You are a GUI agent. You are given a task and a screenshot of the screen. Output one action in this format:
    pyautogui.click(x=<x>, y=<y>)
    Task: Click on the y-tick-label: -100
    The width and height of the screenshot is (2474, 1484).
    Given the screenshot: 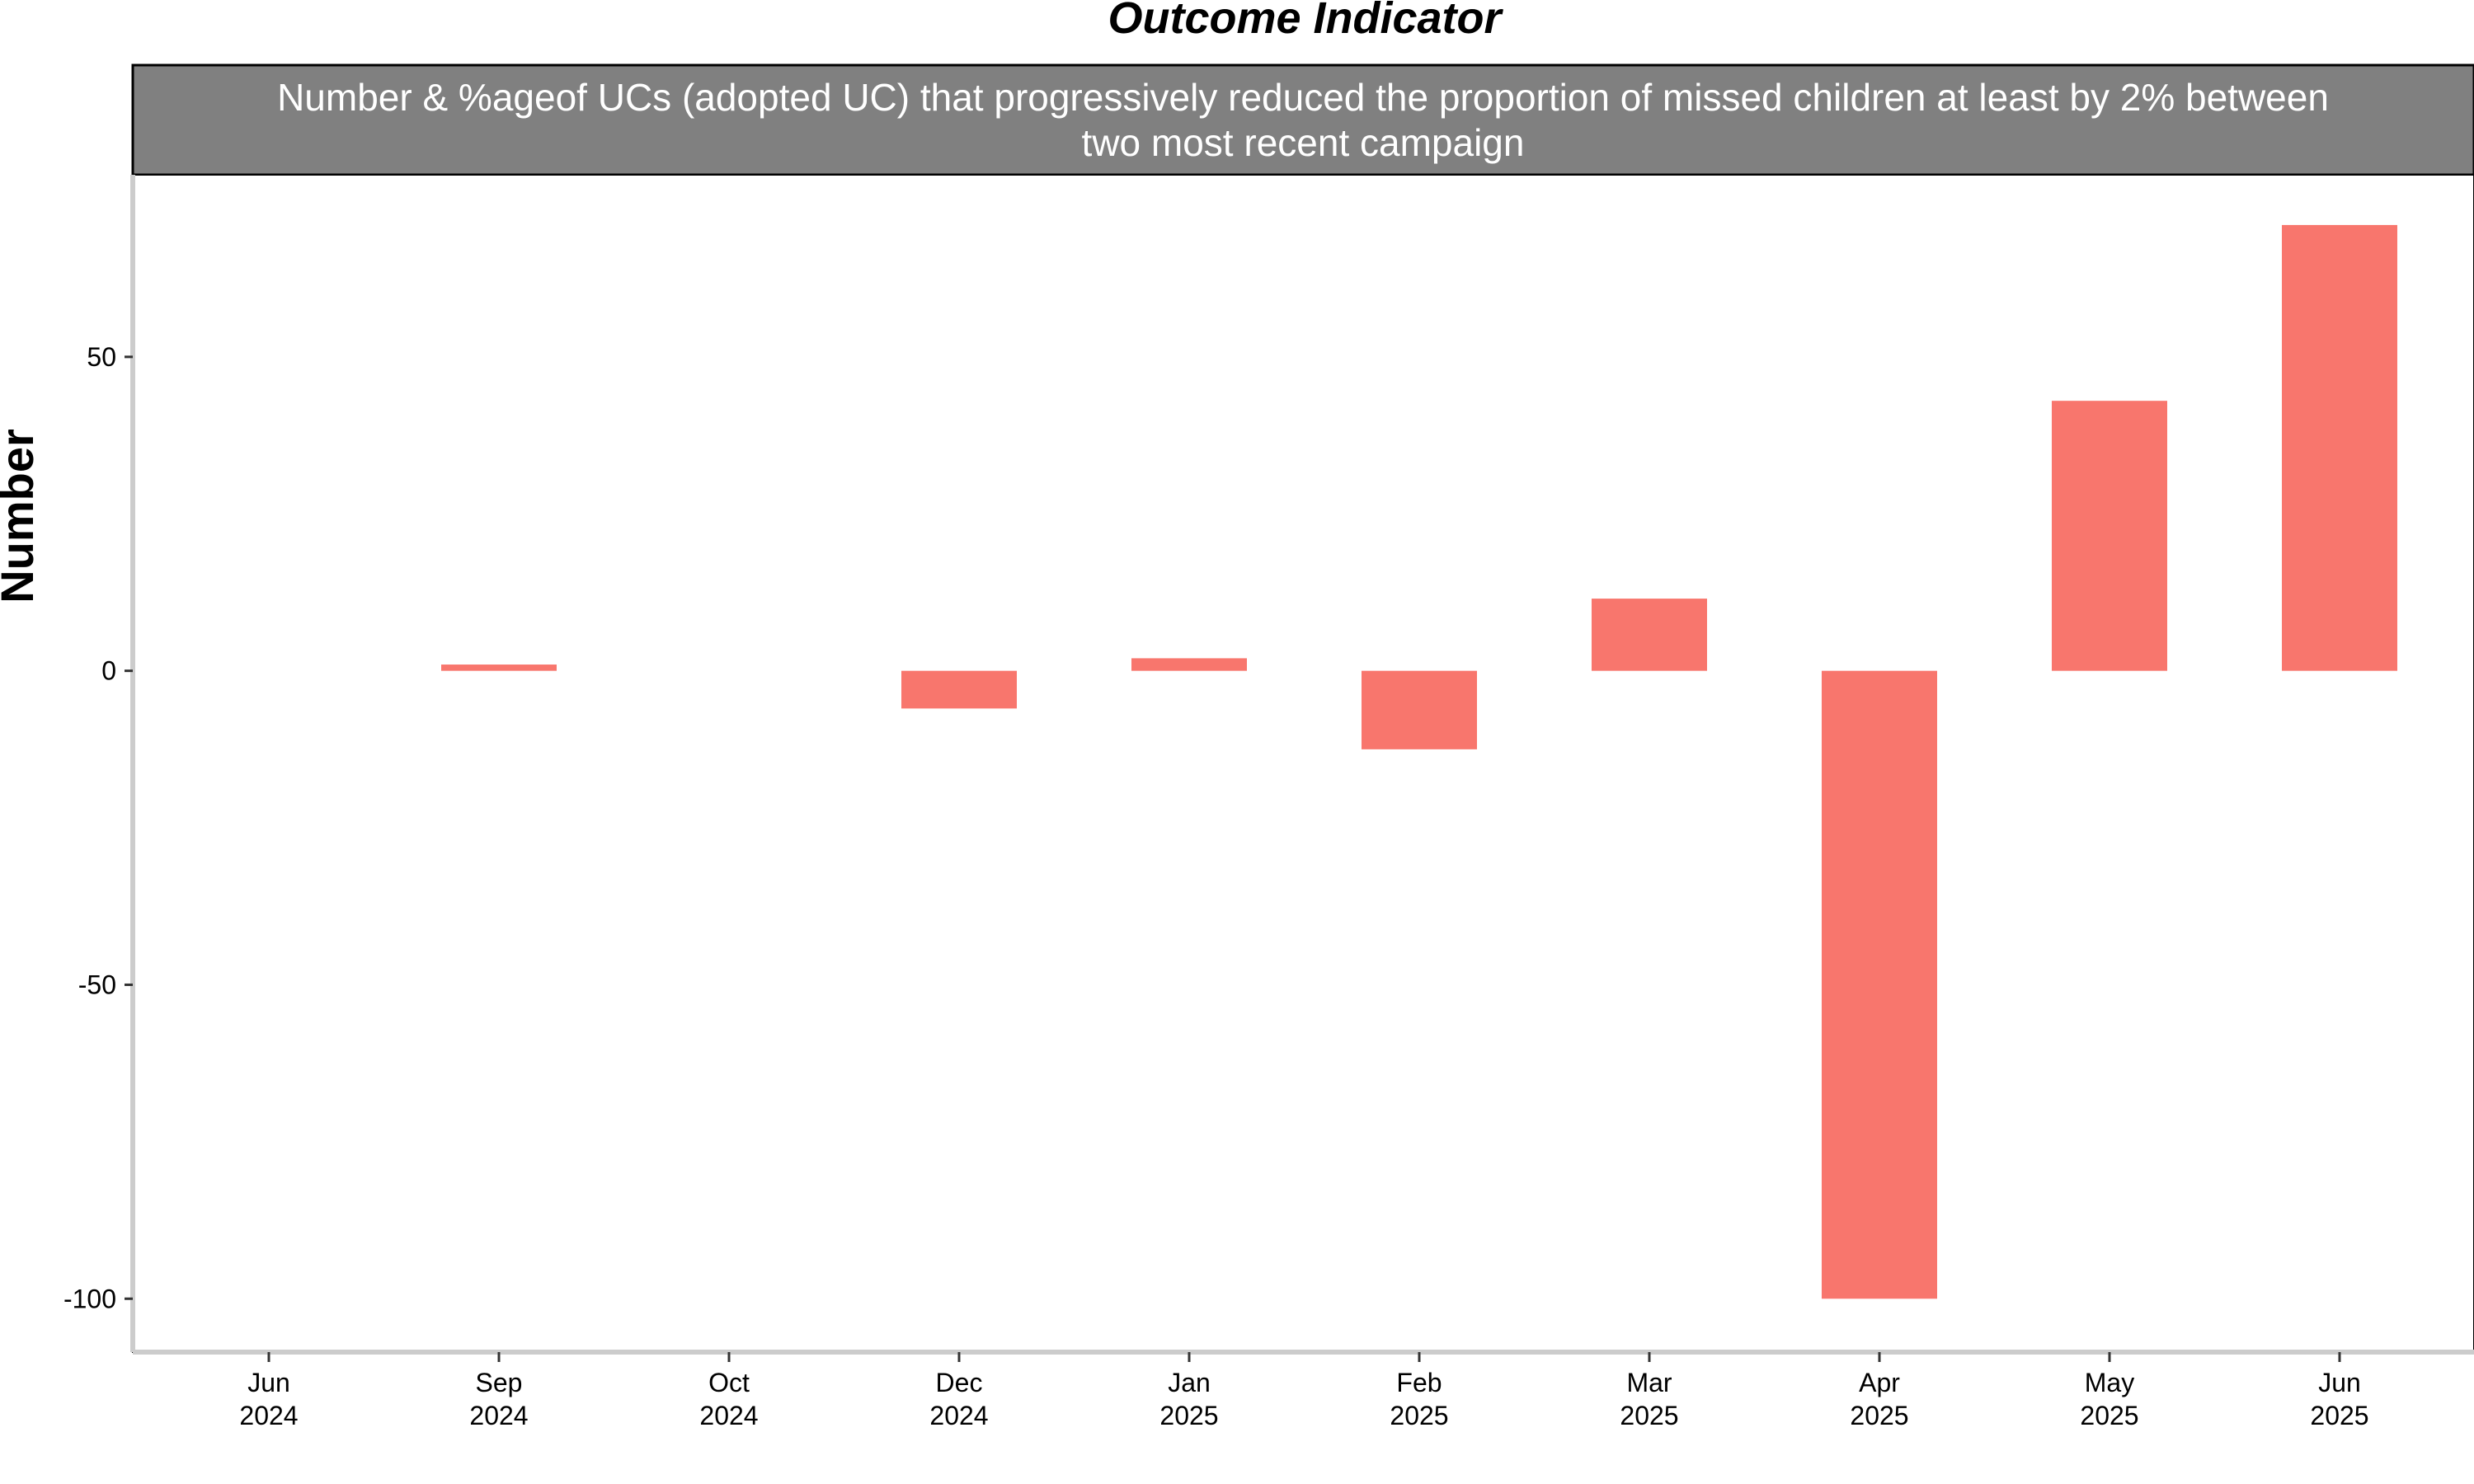 What is the action you would take?
    pyautogui.click(x=89, y=1298)
    